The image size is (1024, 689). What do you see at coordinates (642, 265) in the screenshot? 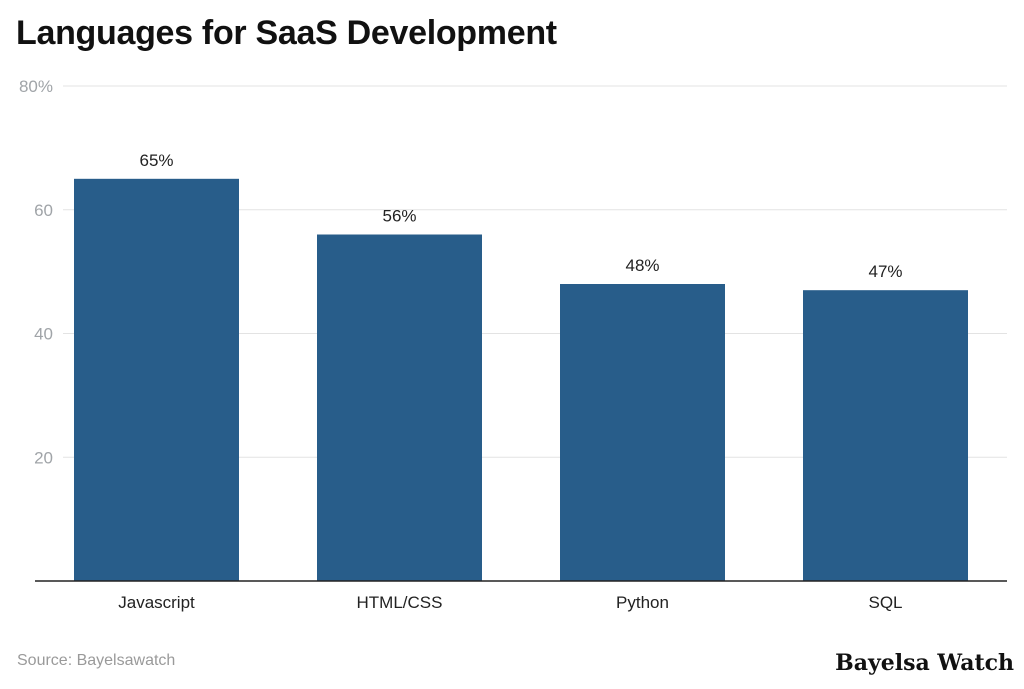
I see `data-label: 48%` at bounding box center [642, 265].